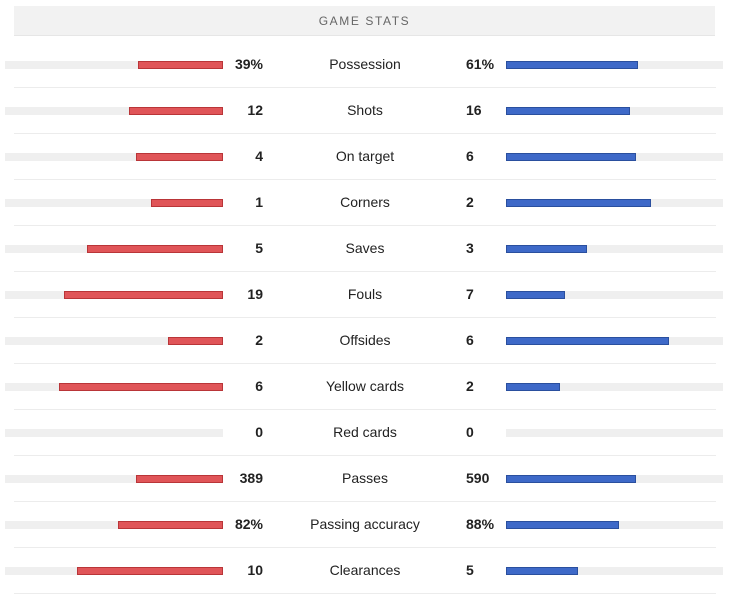  What do you see at coordinates (259, 202) in the screenshot?
I see `home-value: 1` at bounding box center [259, 202].